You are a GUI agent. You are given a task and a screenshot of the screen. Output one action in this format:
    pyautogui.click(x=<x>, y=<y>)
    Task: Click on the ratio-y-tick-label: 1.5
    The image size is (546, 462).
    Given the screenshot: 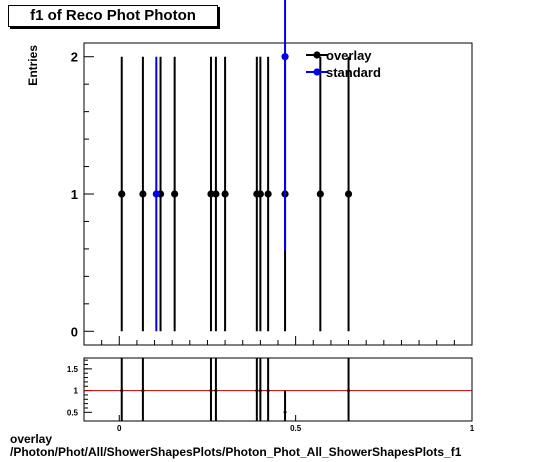 What is the action you would take?
    pyautogui.click(x=73, y=369)
    